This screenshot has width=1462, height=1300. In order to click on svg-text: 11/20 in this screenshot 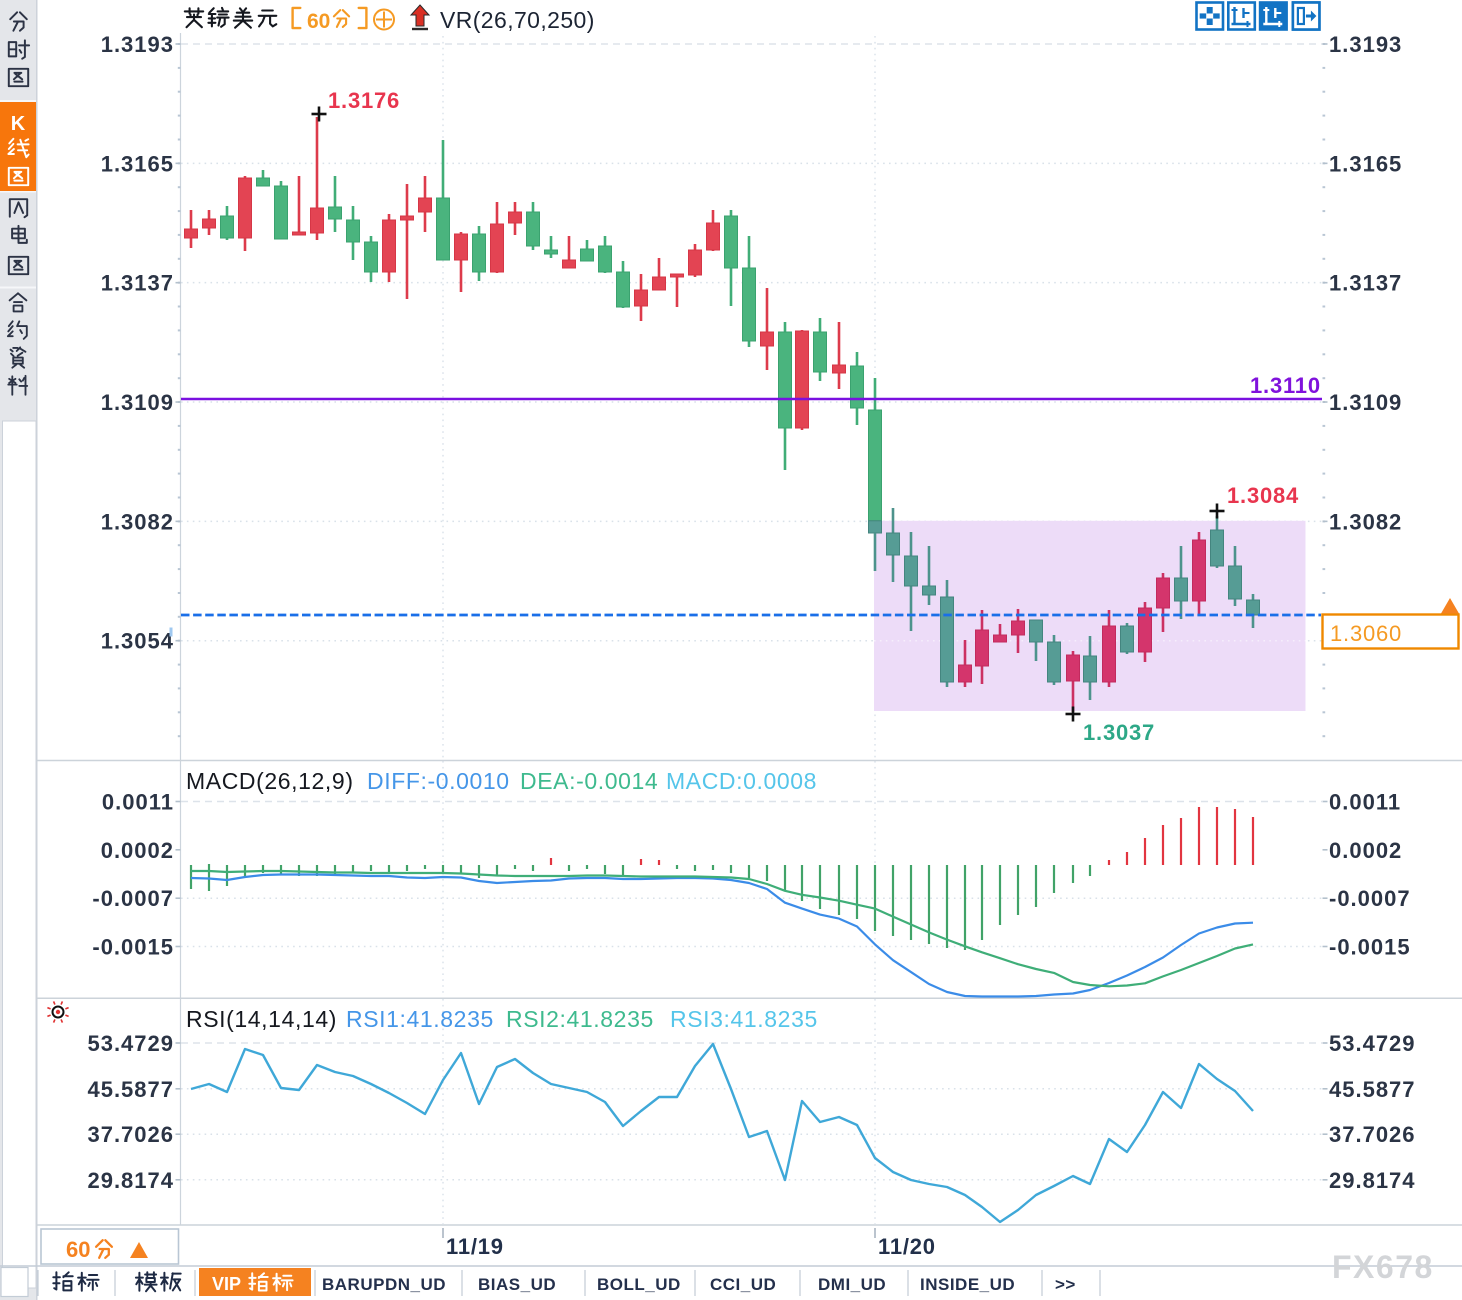, I will do `click(907, 1246)`.